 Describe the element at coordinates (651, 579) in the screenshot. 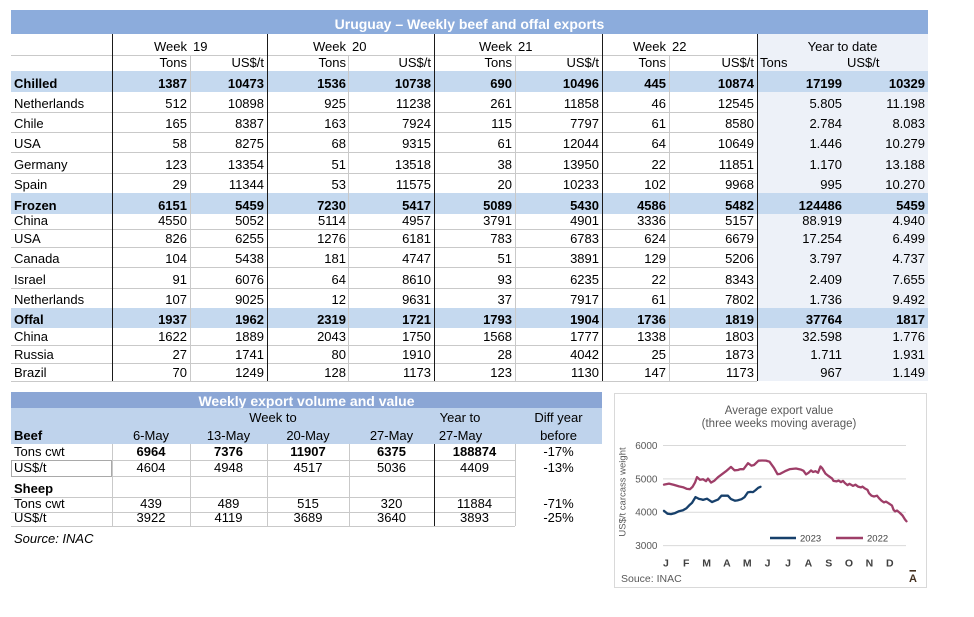

I see `svg-text: Souce: INAC` at that location.